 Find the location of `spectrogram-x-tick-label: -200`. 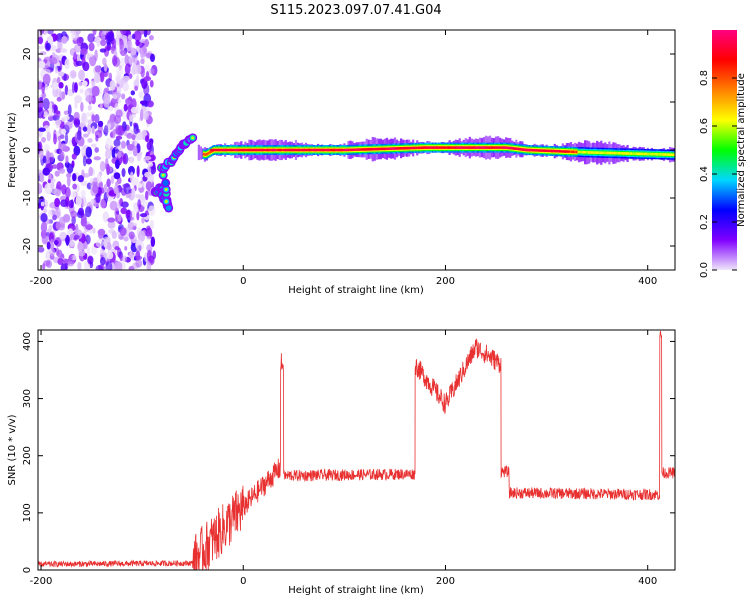

spectrogram-x-tick-label: -200 is located at coordinates (41, 281).